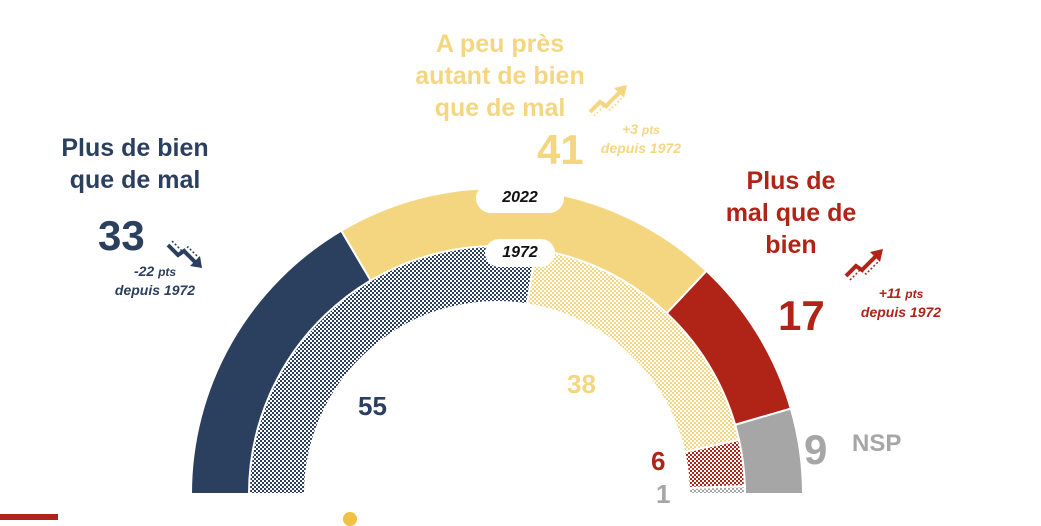 This screenshot has height=526, width=1041. I want to click on year-label-2022: 2022, so click(520, 198).